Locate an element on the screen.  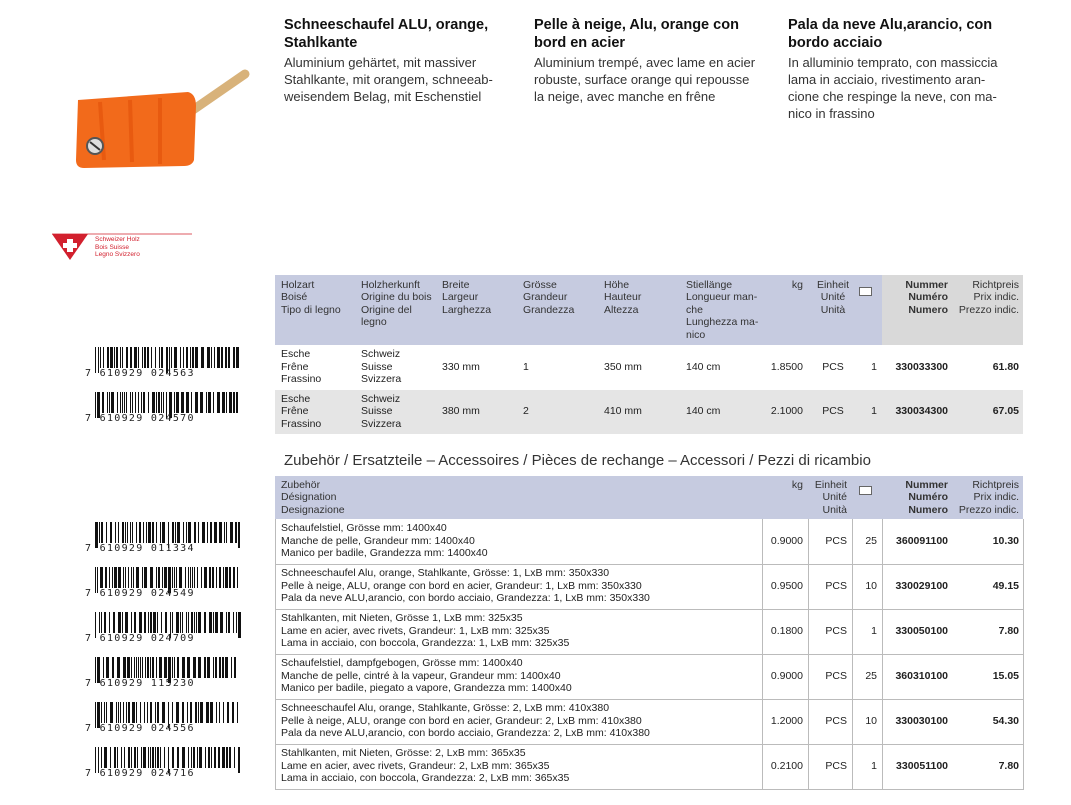
table-cell-line: 330050100 is located at coordinates (921, 630).